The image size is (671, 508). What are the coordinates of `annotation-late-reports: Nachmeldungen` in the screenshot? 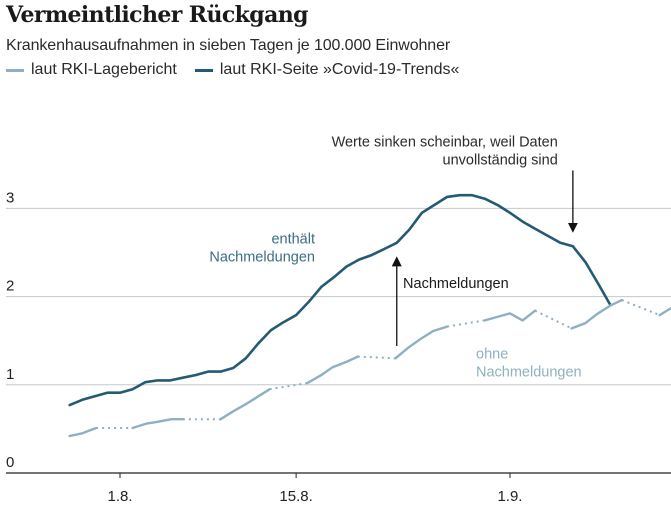 It's located at (456, 284).